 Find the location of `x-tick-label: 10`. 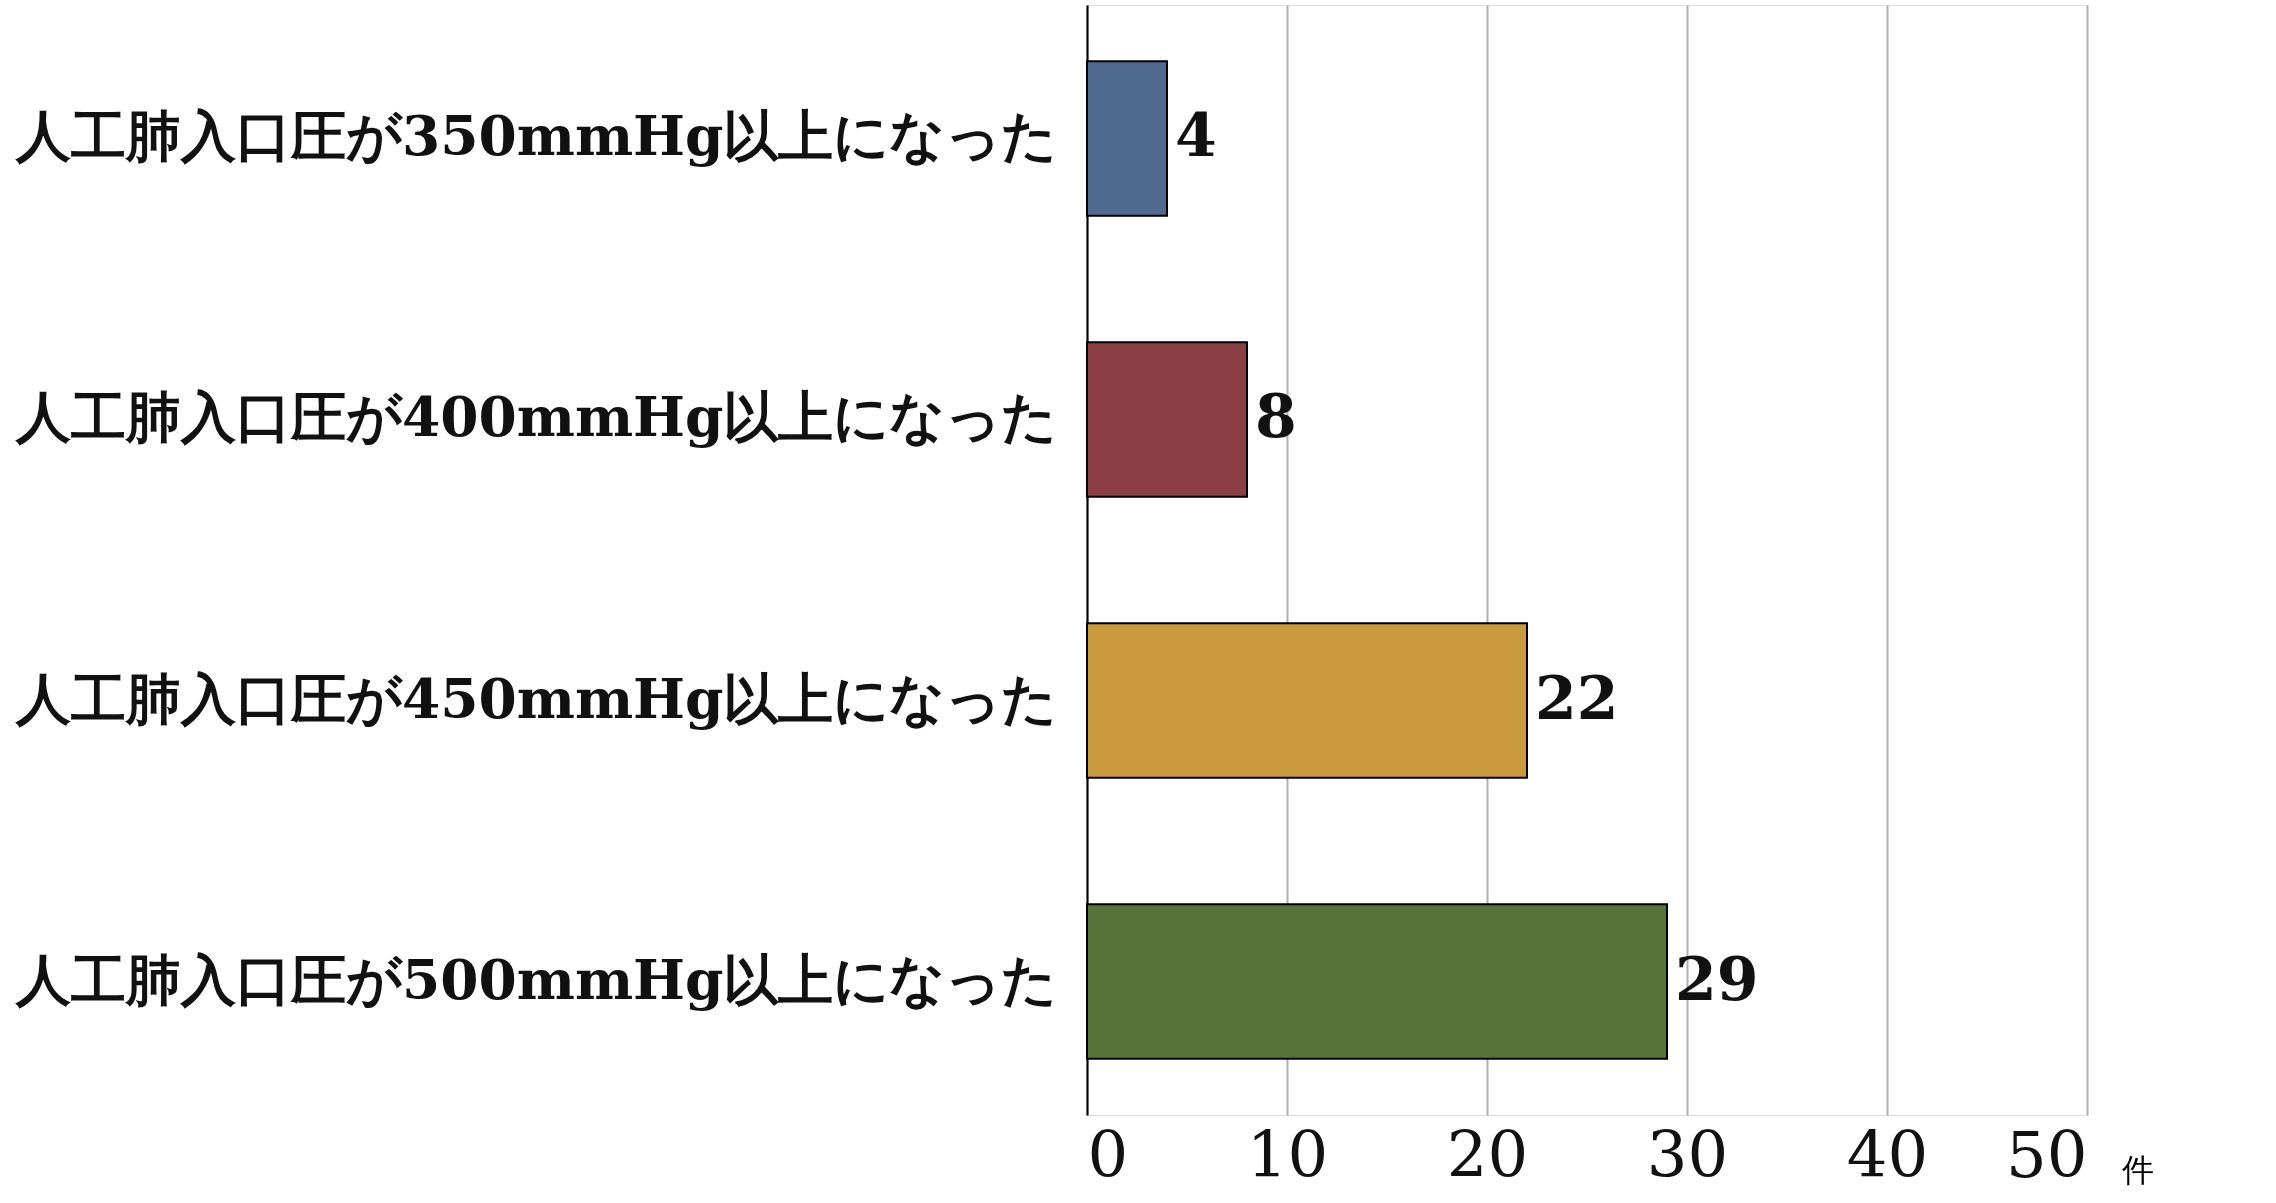

x-tick-label: 10 is located at coordinates (1287, 1154).